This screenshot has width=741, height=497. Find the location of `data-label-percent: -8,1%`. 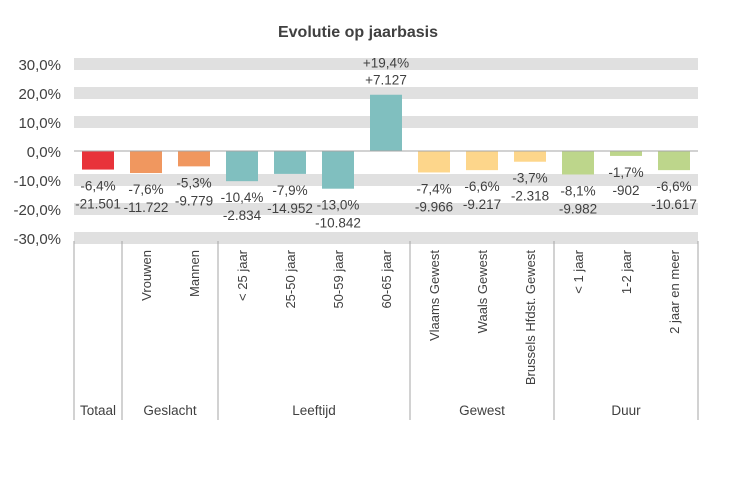

data-label-percent: -8,1% is located at coordinates (577, 190).